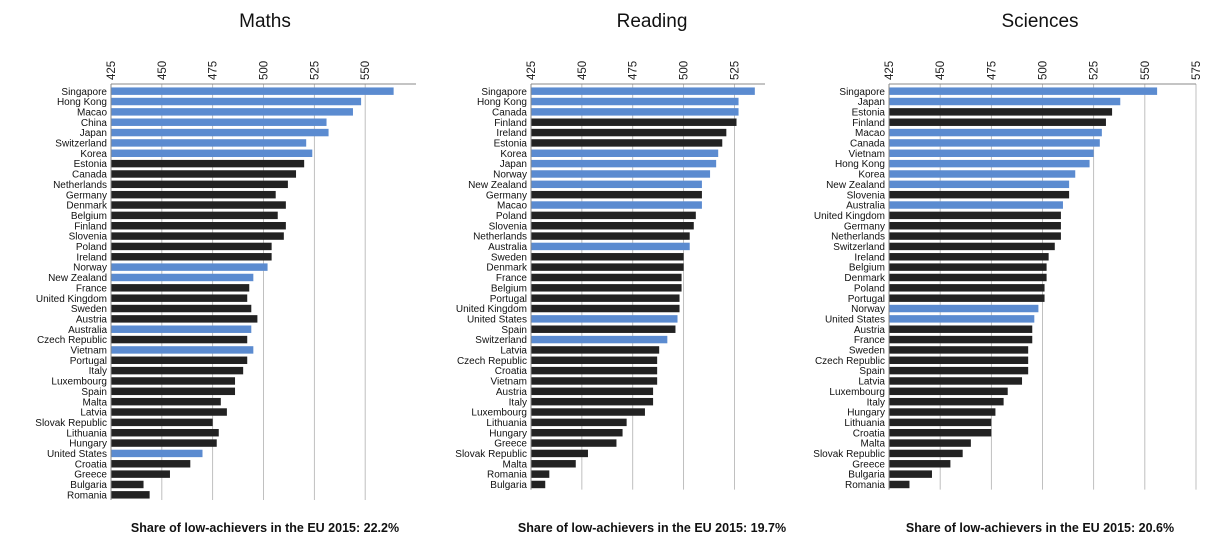 This screenshot has width=1219, height=537. Describe the element at coordinates (93, 154) in the screenshot. I see `maths-category-label: Korea` at that location.